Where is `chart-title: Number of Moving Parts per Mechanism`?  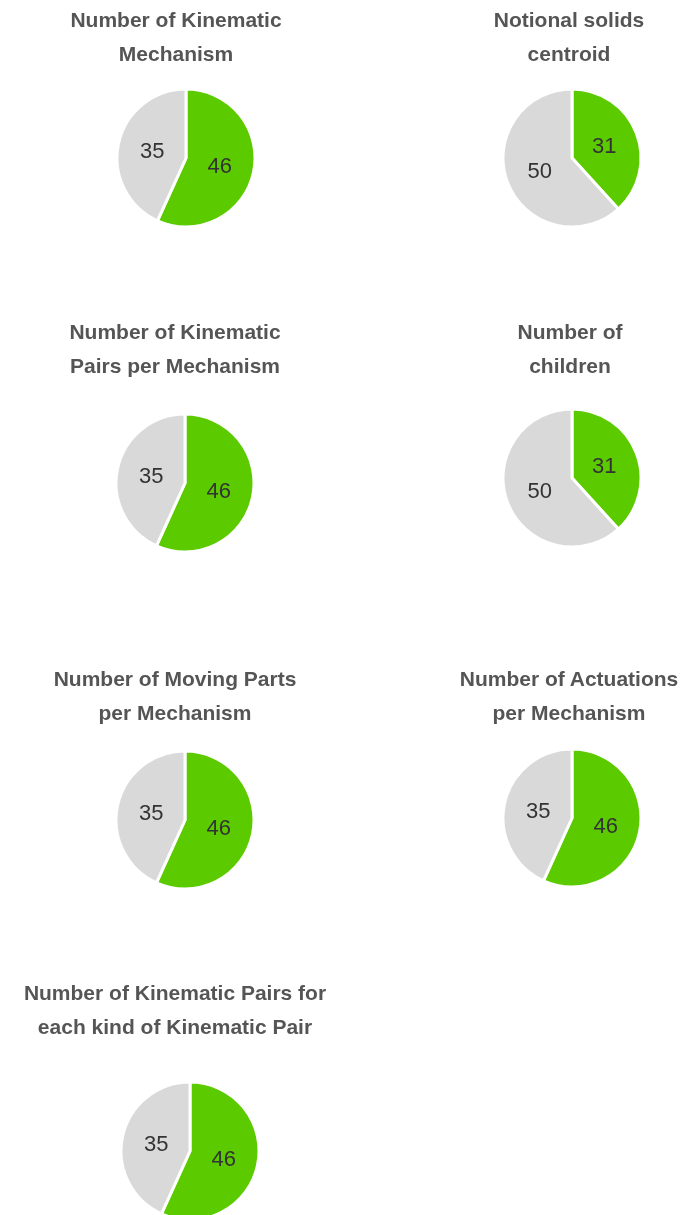
chart-title: Number of Moving Parts per Mechanism is located at coordinates (175, 696).